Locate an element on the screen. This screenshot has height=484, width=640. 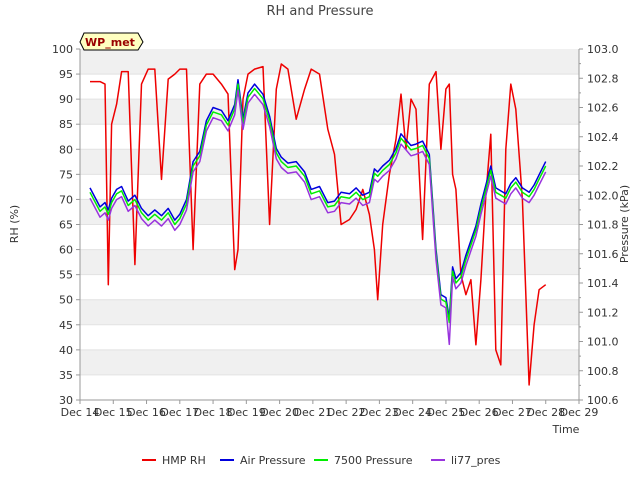
legend: HMP RH Air Pressure 7500 Pressure li77_pres is located at coordinates (321, 460).